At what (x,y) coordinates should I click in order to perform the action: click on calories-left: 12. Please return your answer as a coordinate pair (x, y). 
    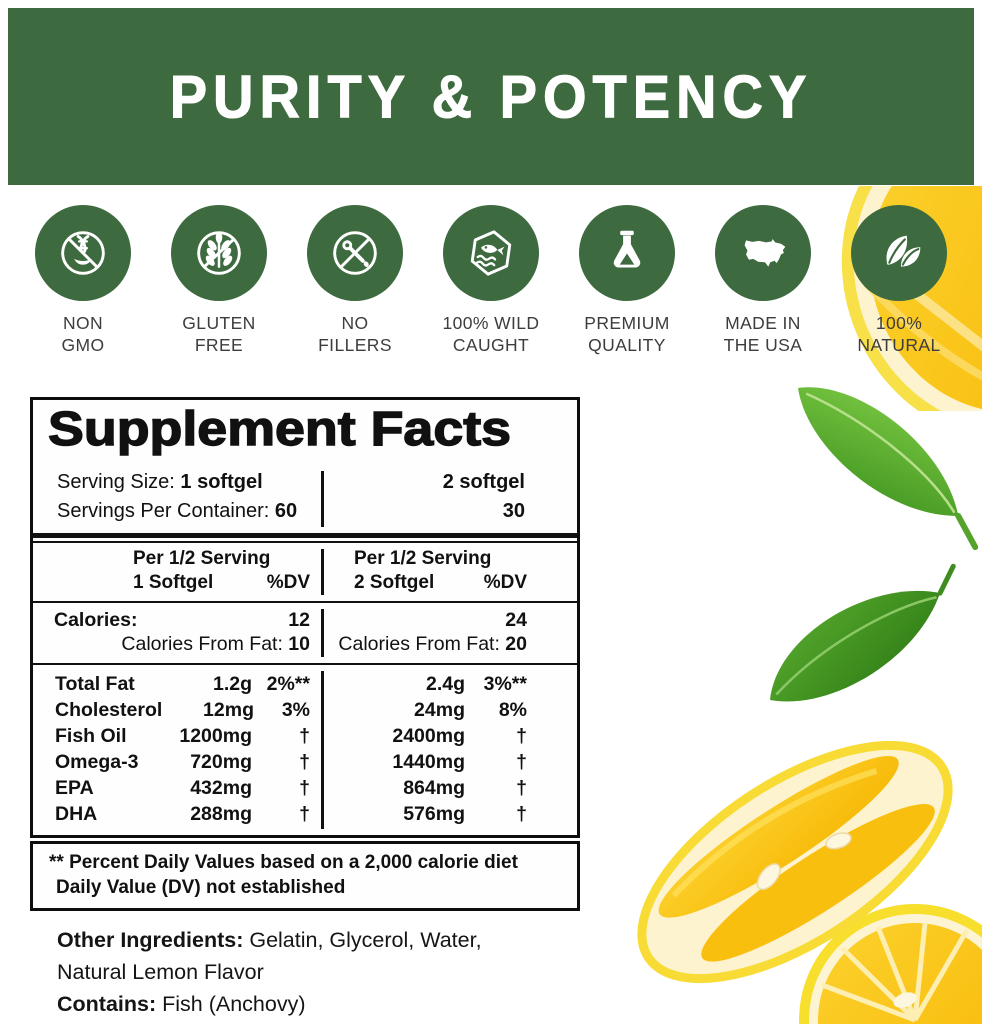
    Looking at the image, I should click on (299, 620).